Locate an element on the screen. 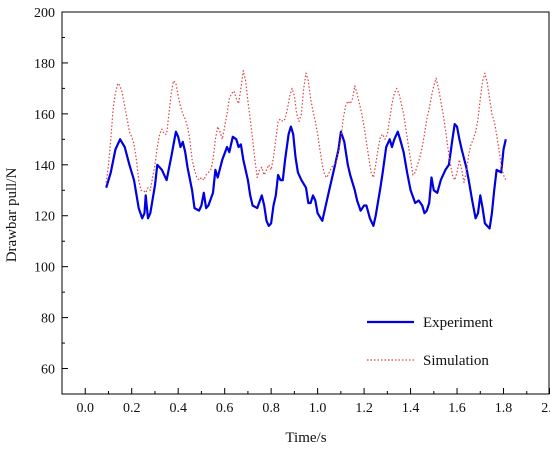 The image size is (550, 450). y-tick-label: 160 is located at coordinates (44, 115).